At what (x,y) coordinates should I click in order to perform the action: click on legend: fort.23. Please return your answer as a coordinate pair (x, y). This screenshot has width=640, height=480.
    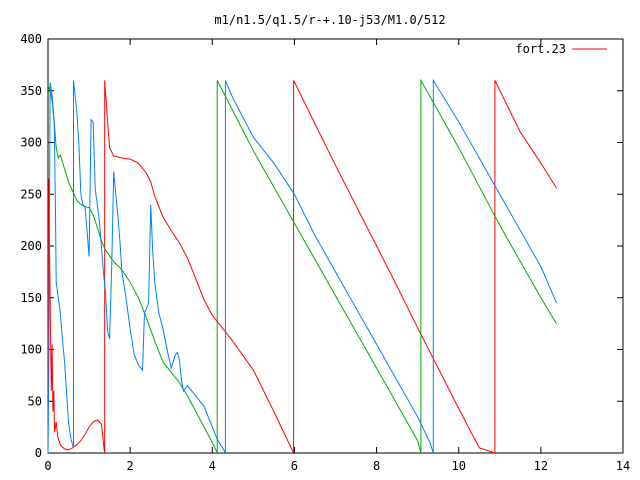
    Looking at the image, I should click on (561, 49).